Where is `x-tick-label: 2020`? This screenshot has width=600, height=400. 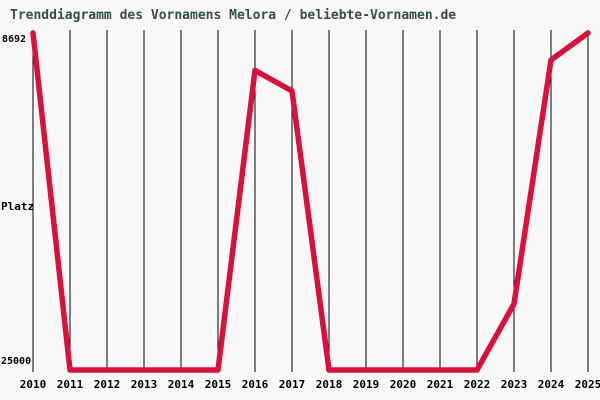 x-tick-label: 2020 is located at coordinates (403, 384).